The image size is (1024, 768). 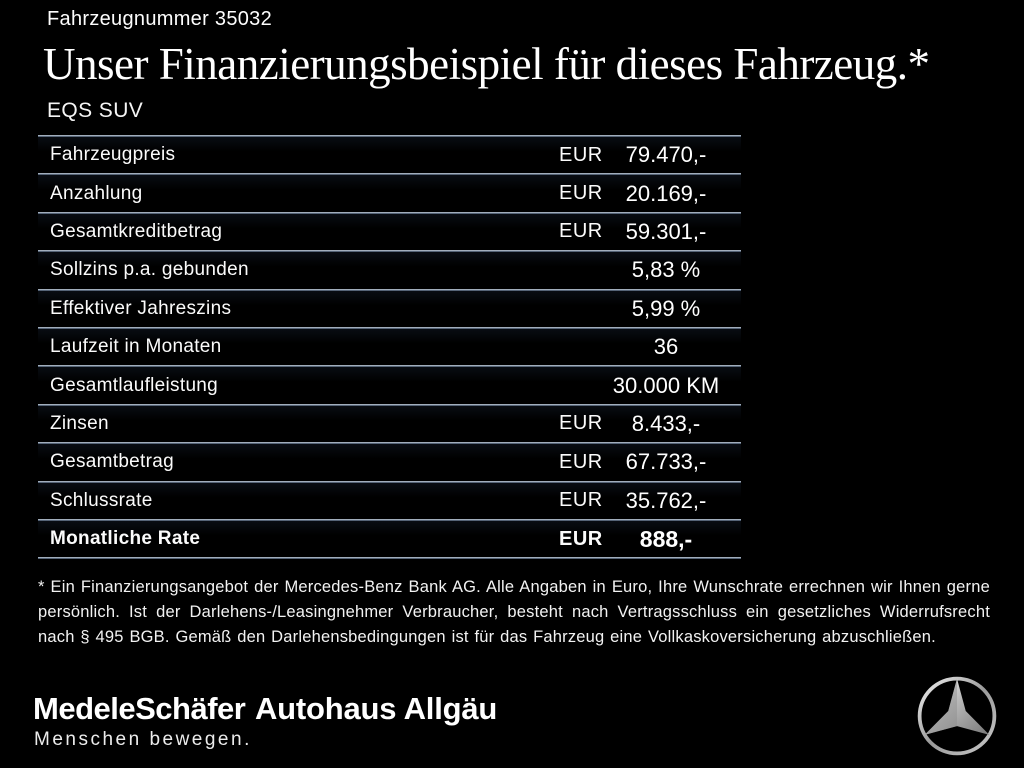 What do you see at coordinates (136, 347) in the screenshot?
I see `row-label: Laufzeit in Monaten` at bounding box center [136, 347].